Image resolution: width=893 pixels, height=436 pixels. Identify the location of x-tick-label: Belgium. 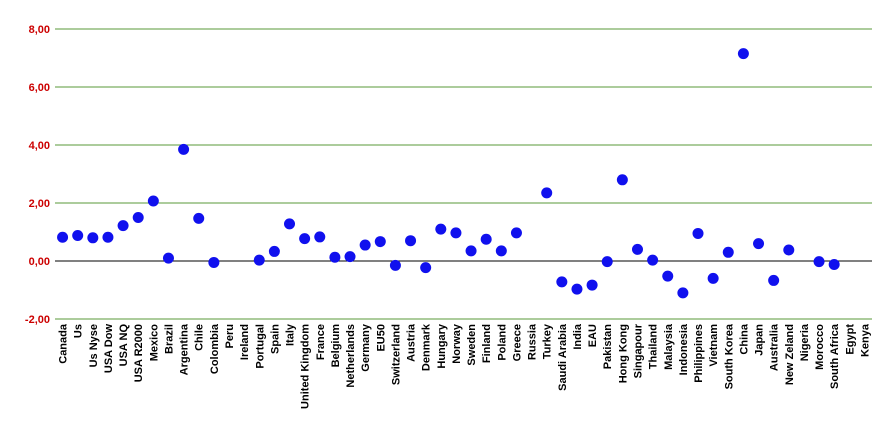
(336, 346).